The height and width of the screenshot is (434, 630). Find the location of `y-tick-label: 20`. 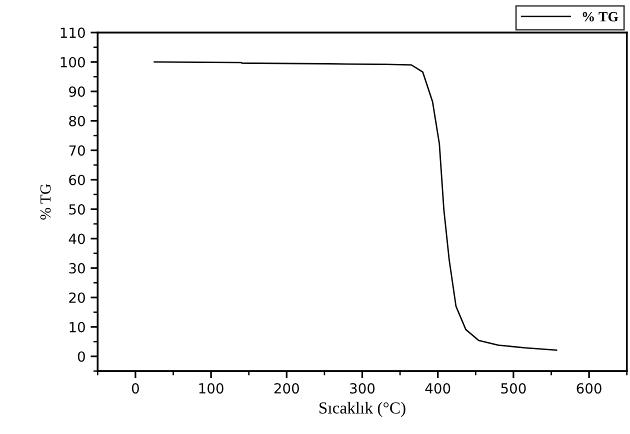

y-tick-label: 20 is located at coordinates (77, 297).